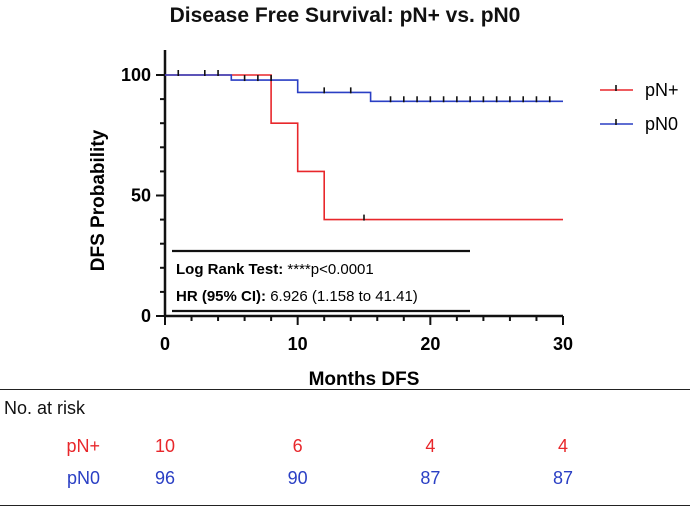 Image resolution: width=690 pixels, height=509 pixels. I want to click on y-tick-label: 50, so click(141, 196).